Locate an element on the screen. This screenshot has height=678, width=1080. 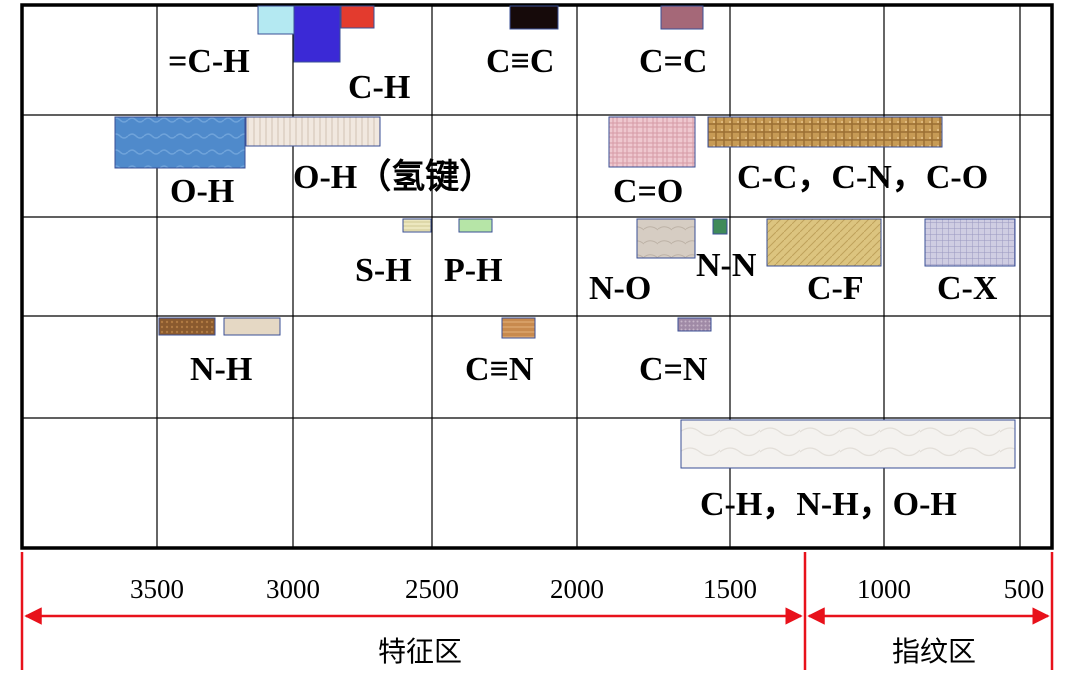
band-c-x is located at coordinates (970, 242).